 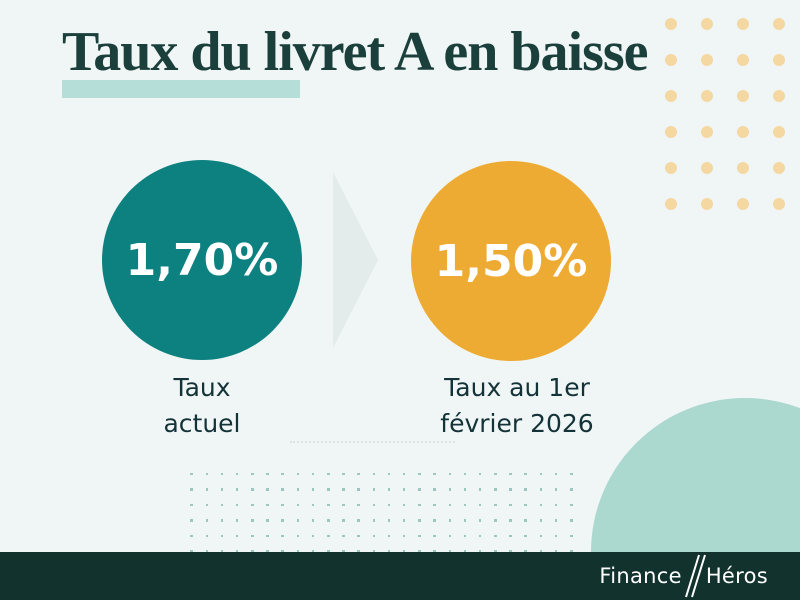 What do you see at coordinates (202, 387) in the screenshot?
I see `current-rate-label-line1: Taux` at bounding box center [202, 387].